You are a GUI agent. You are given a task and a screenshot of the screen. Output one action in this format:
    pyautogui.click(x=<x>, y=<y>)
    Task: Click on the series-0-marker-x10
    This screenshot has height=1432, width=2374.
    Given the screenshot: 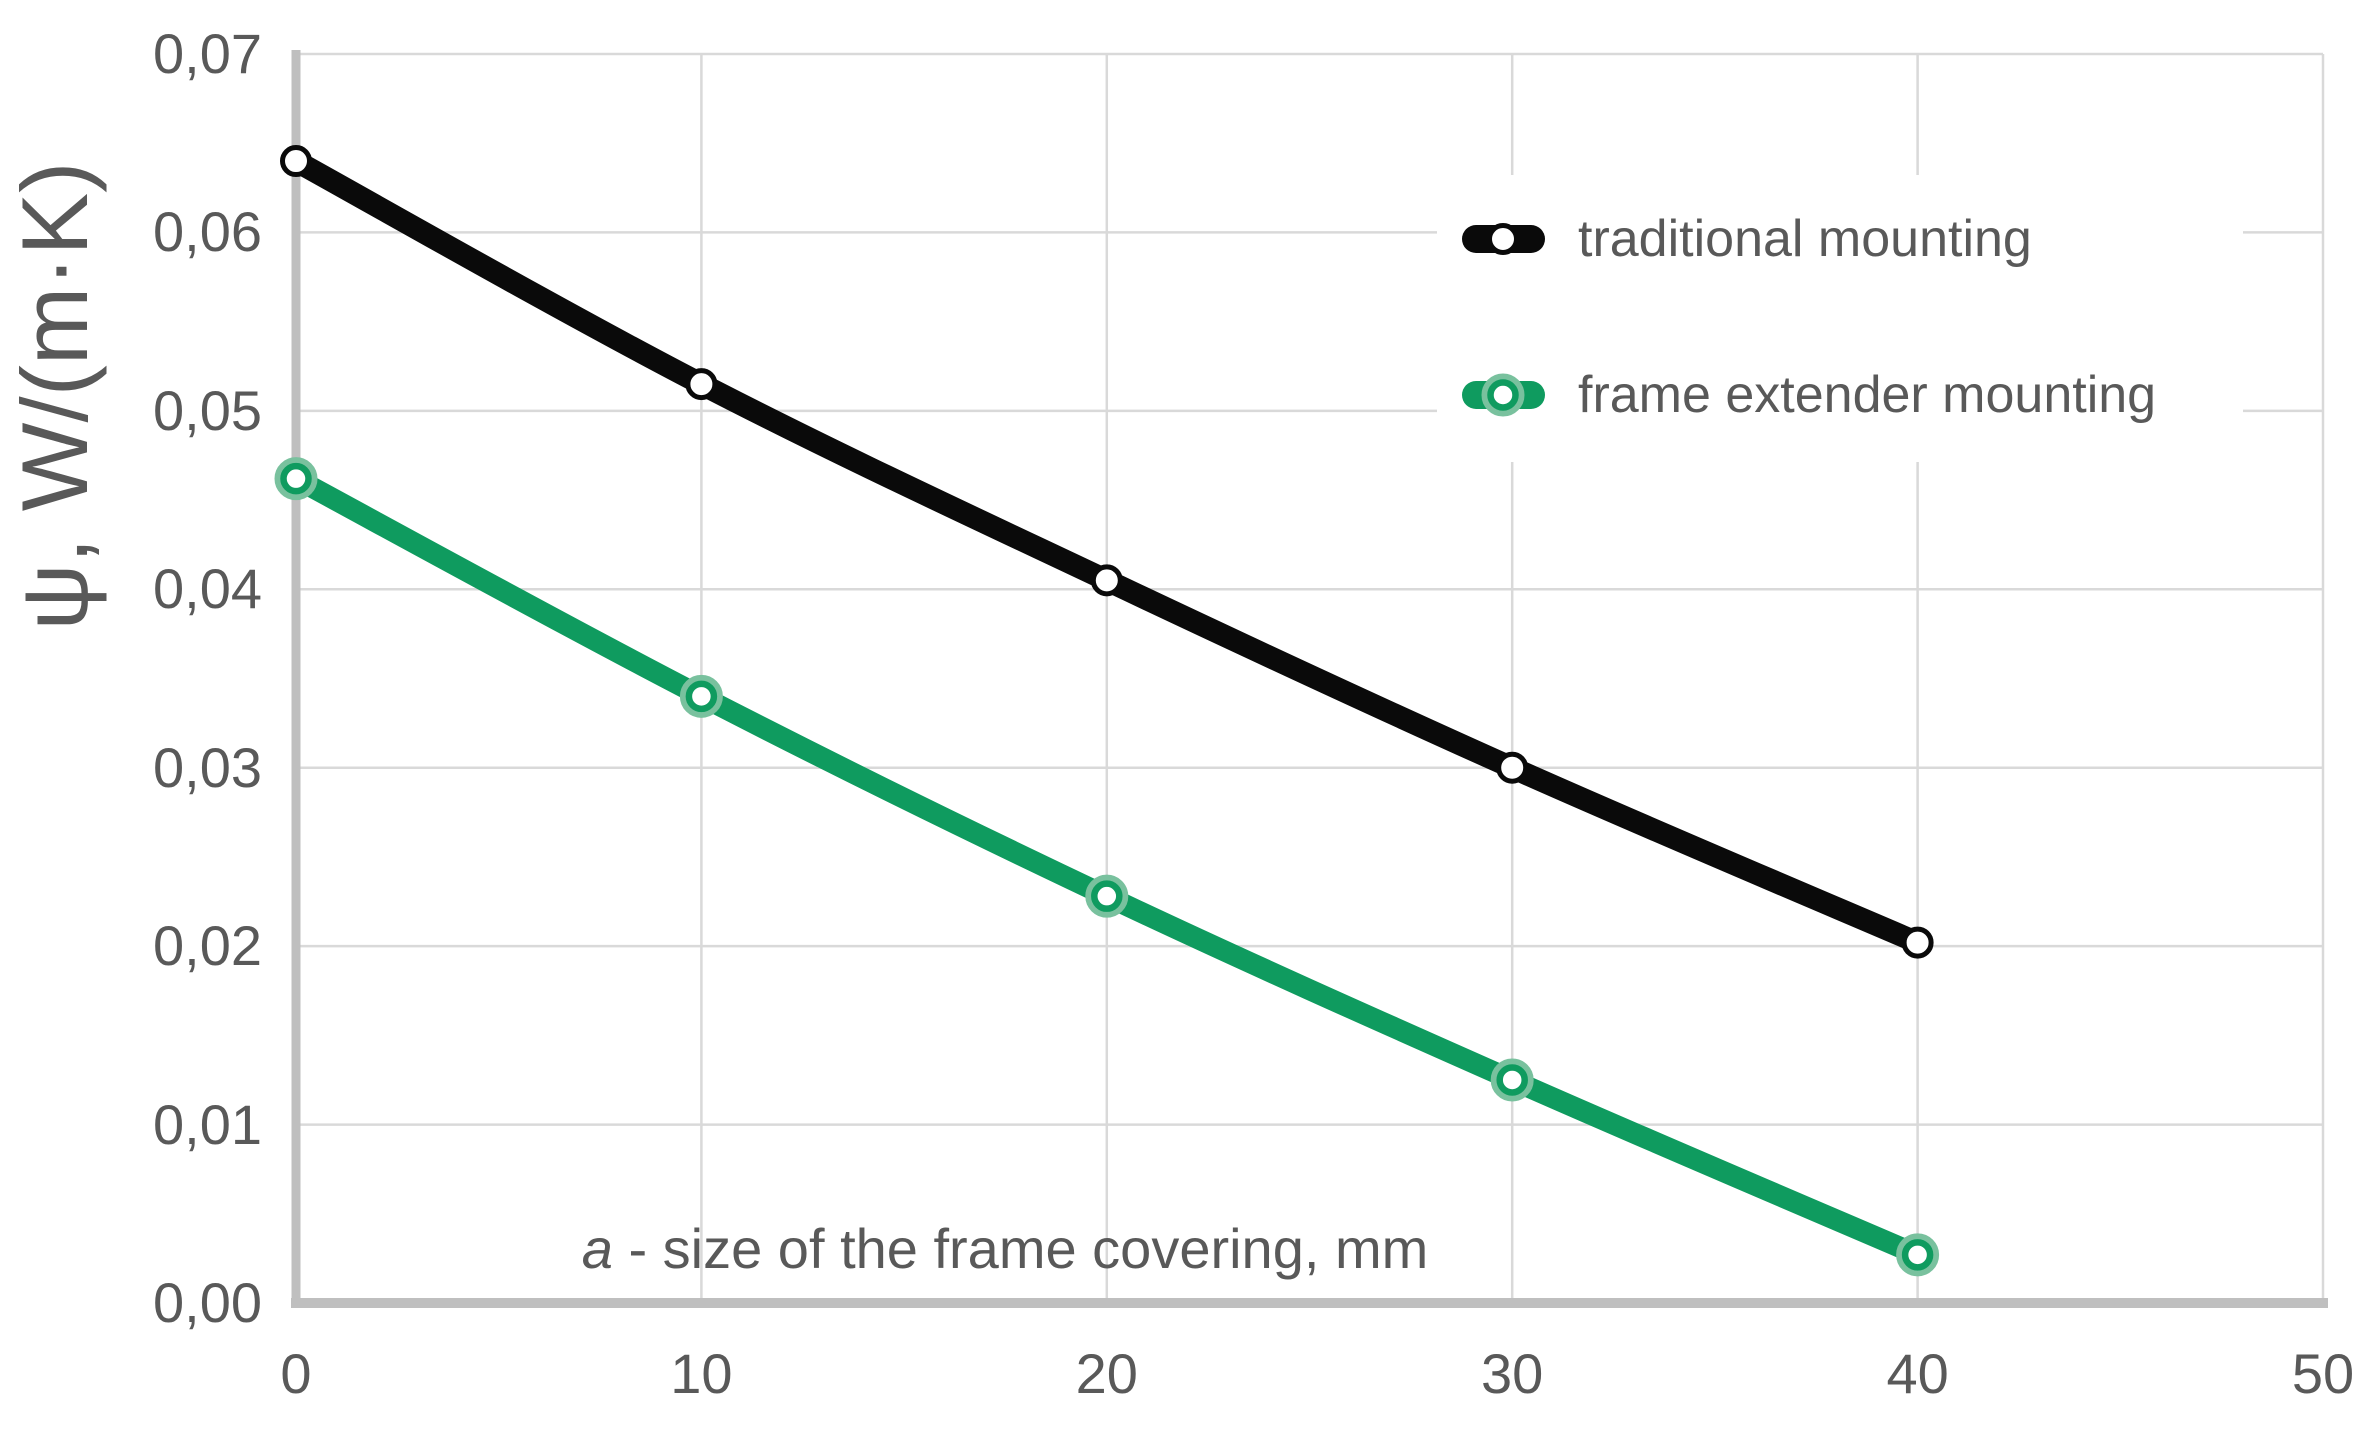 What is the action you would take?
    pyautogui.click(x=701, y=384)
    